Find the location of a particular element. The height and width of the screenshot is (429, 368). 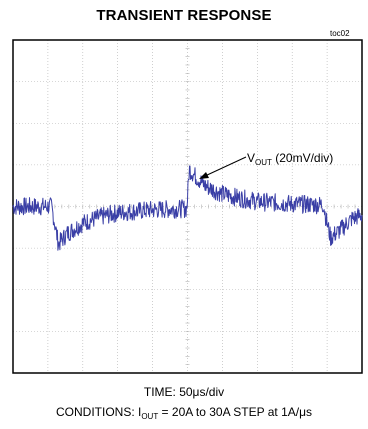

arrow-head is located at coordinates (204, 175).